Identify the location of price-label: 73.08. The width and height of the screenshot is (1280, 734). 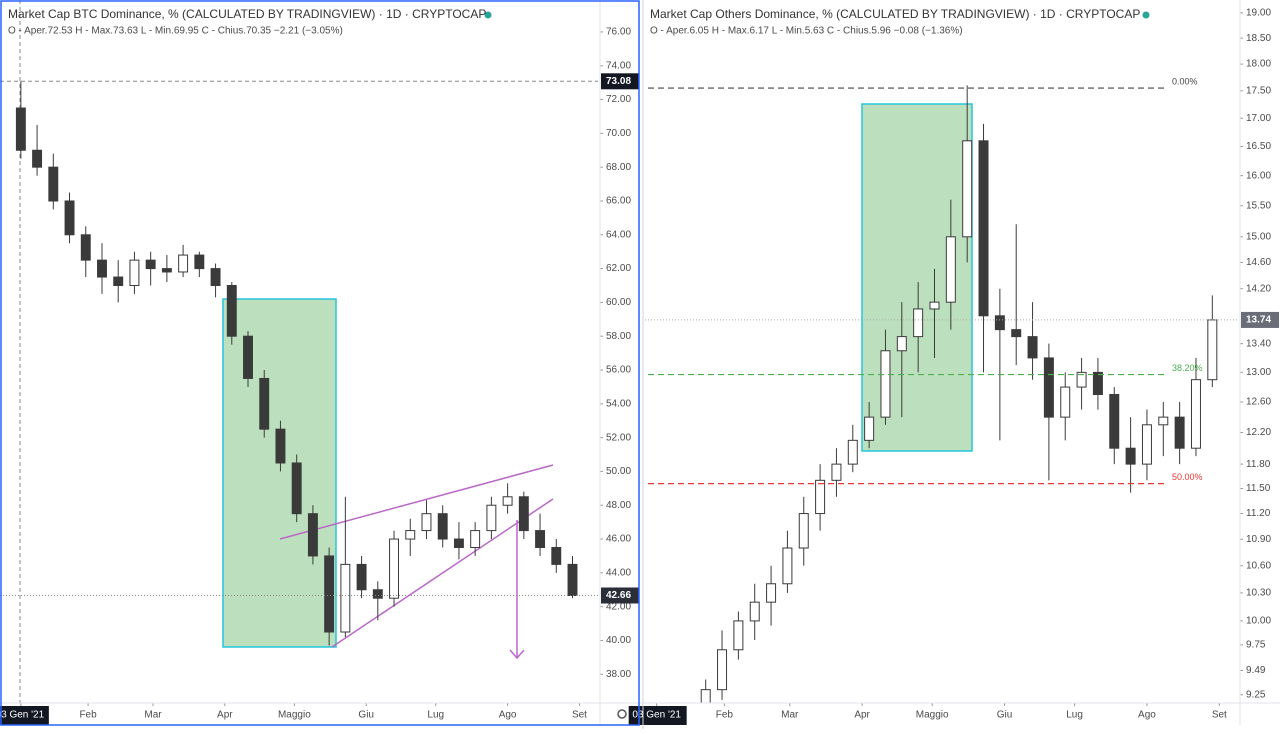
(618, 81).